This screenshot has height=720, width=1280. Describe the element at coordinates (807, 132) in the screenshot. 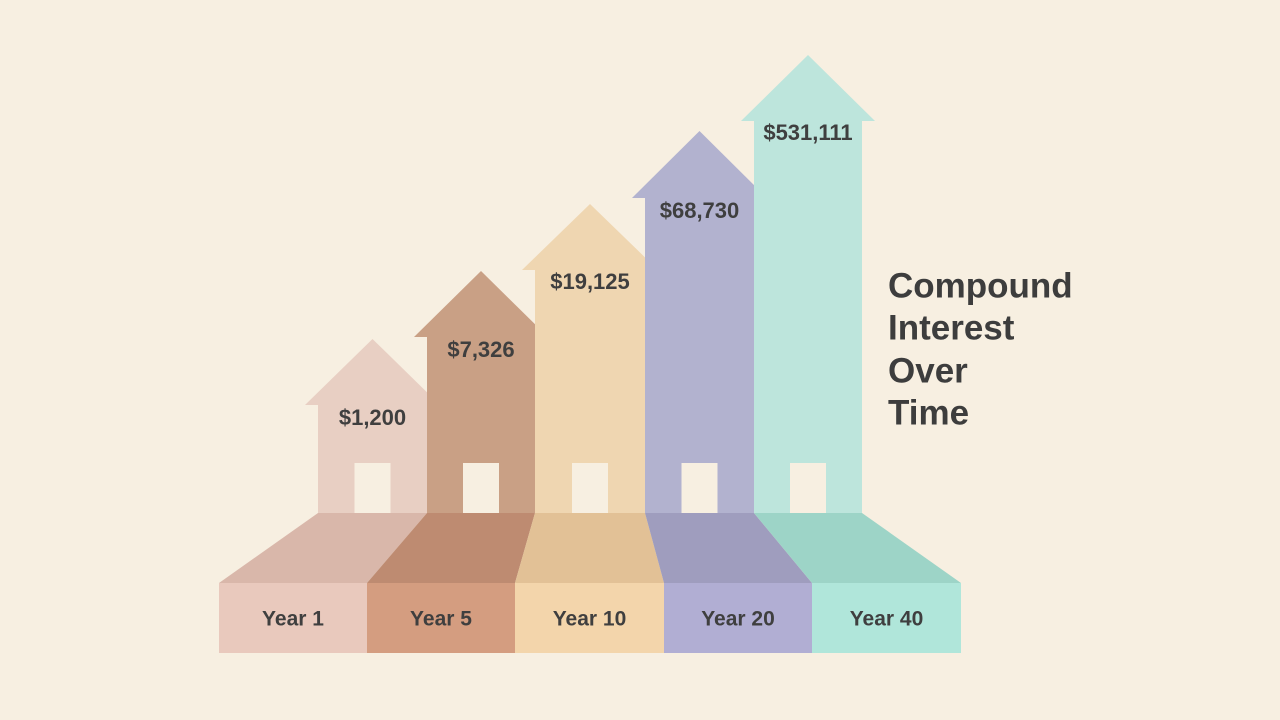

I see `step-value: $531,111` at that location.